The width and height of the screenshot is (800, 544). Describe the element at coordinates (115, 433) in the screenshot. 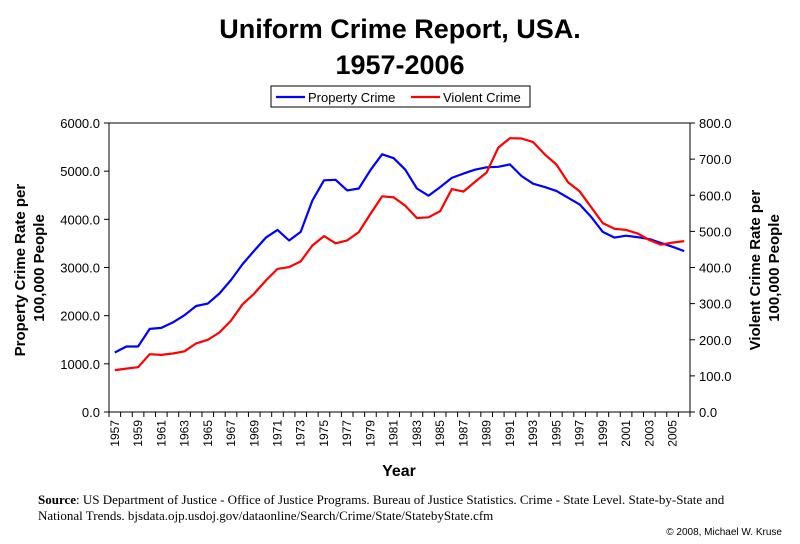

I see `x-tick-label: 1957` at that location.